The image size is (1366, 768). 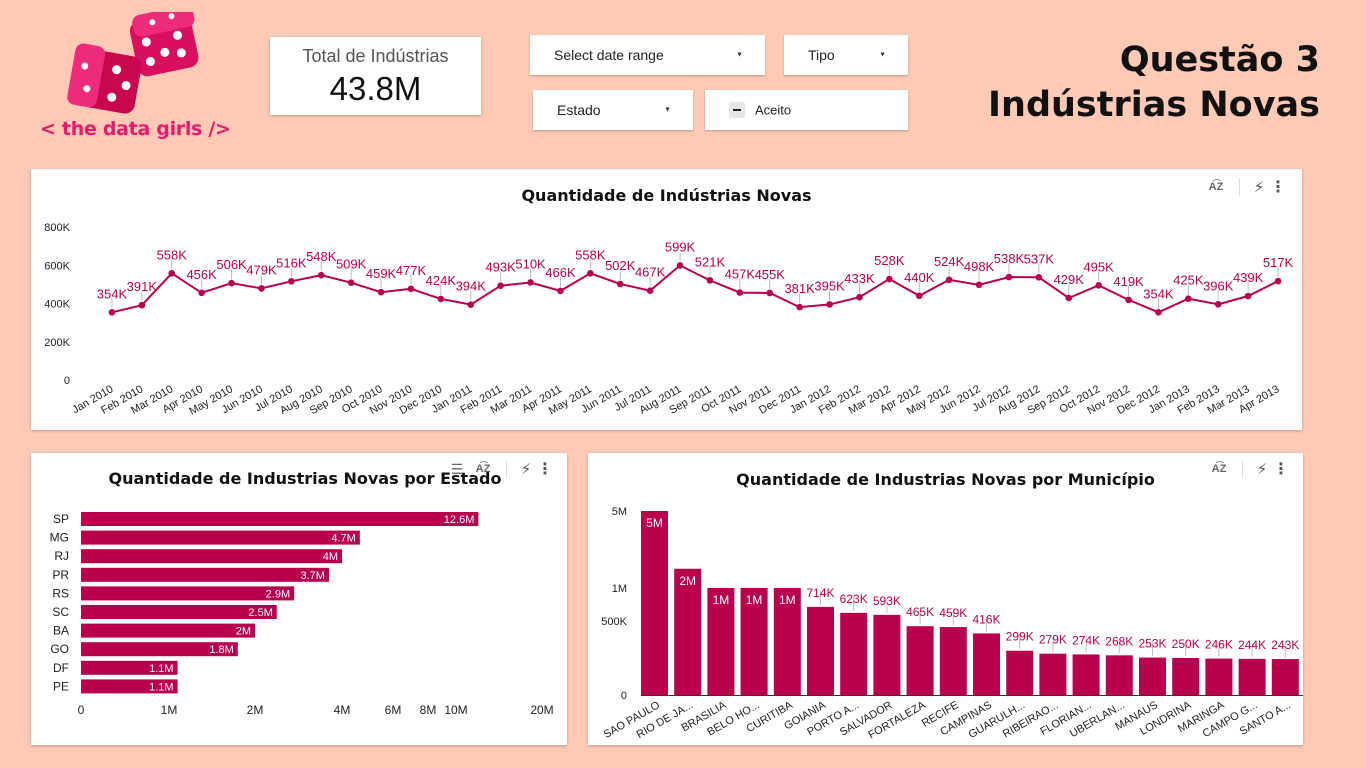 I want to click on category-label: SP, so click(x=61, y=519).